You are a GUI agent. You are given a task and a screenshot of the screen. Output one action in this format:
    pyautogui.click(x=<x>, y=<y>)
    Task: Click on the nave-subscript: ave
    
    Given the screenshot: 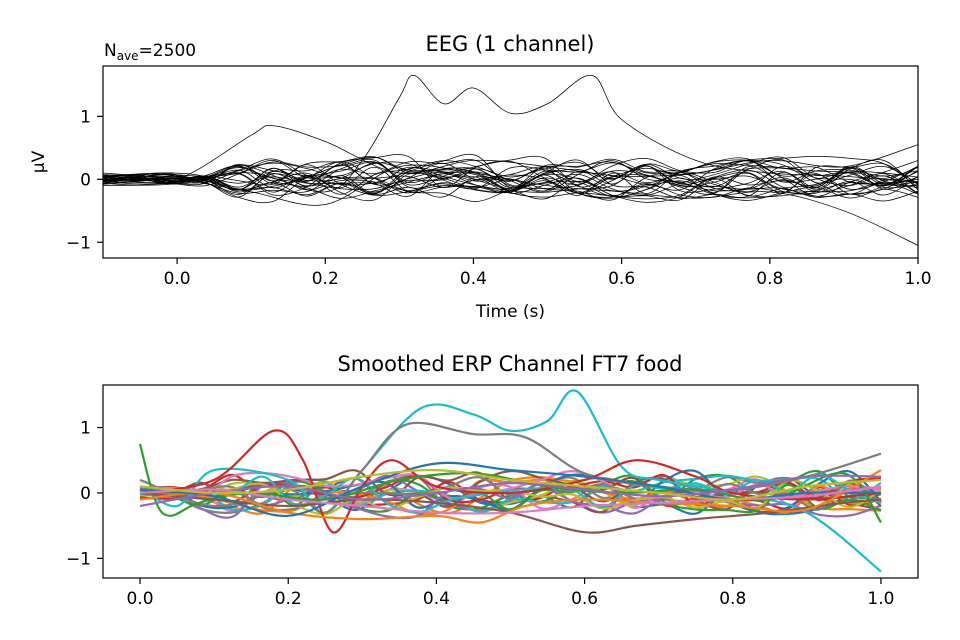 What is the action you would take?
    pyautogui.click(x=128, y=56)
    